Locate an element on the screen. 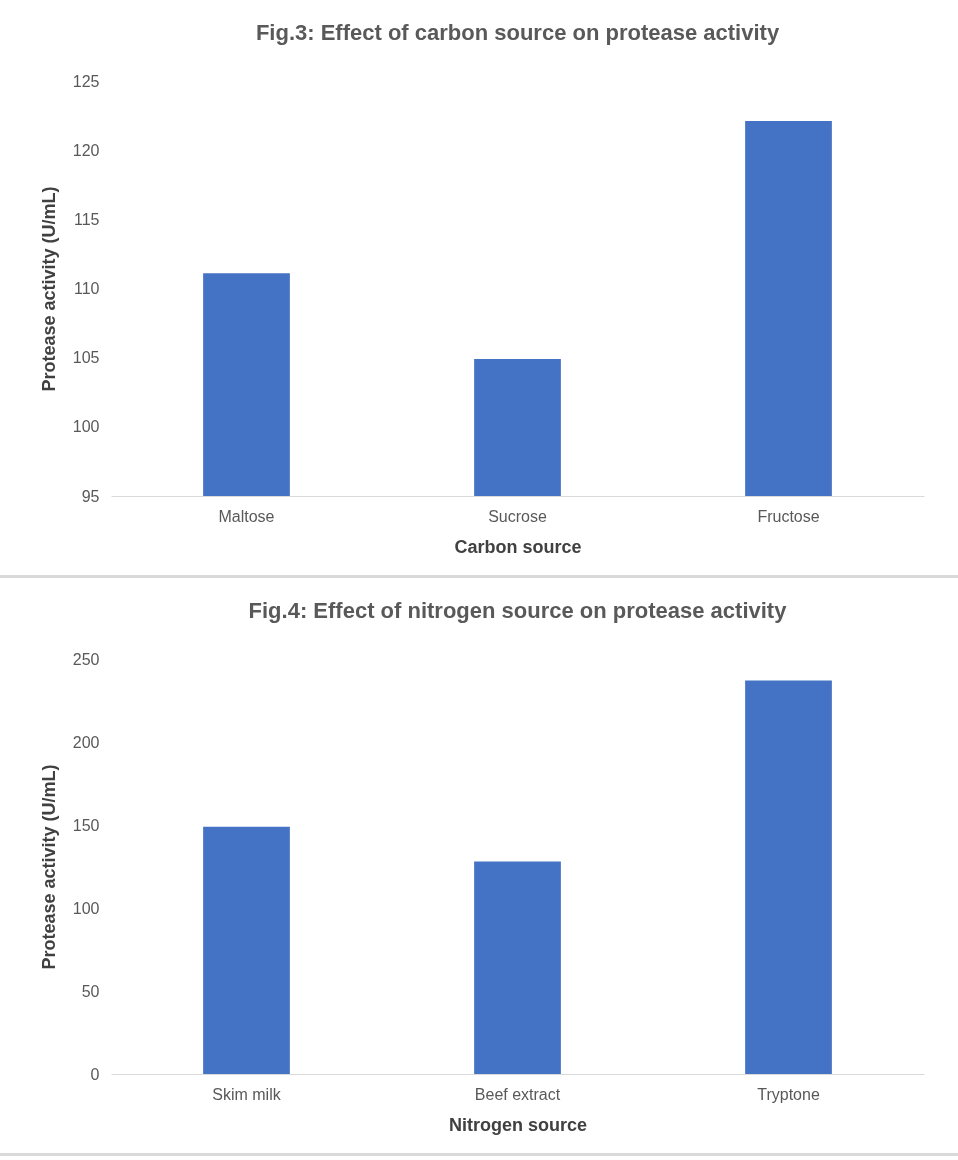 Image resolution: width=958 pixels, height=1160 pixels. y-tick-label: 0 is located at coordinates (95, 1074).